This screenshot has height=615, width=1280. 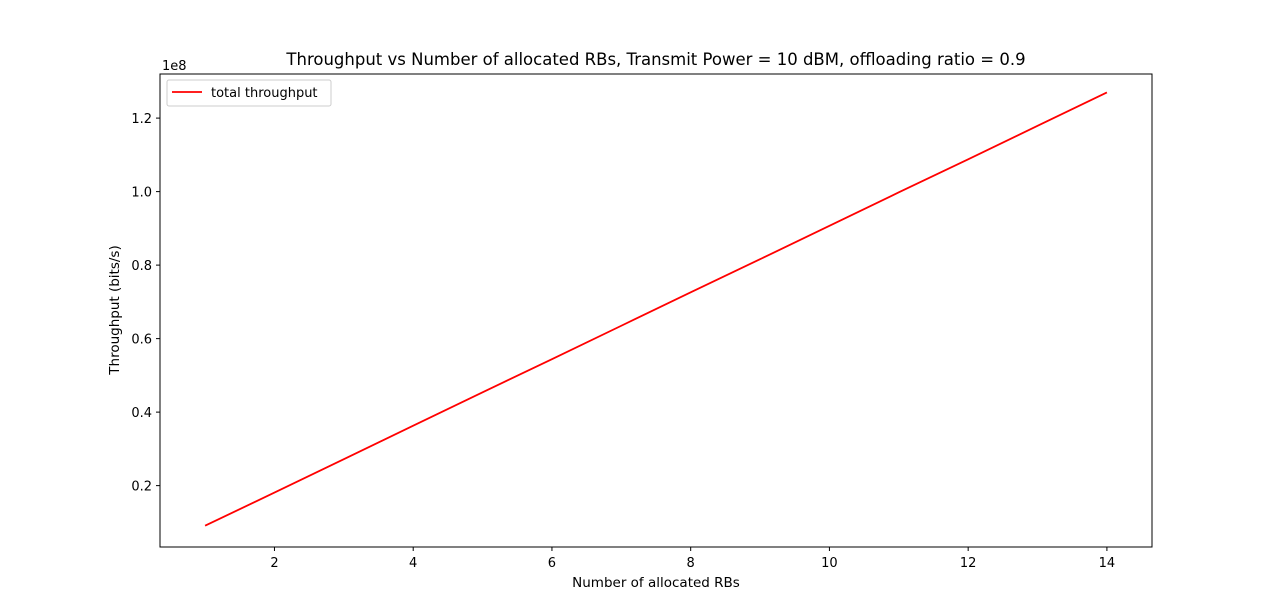 I want to click on x-tick-label: 14, so click(x=1107, y=563).